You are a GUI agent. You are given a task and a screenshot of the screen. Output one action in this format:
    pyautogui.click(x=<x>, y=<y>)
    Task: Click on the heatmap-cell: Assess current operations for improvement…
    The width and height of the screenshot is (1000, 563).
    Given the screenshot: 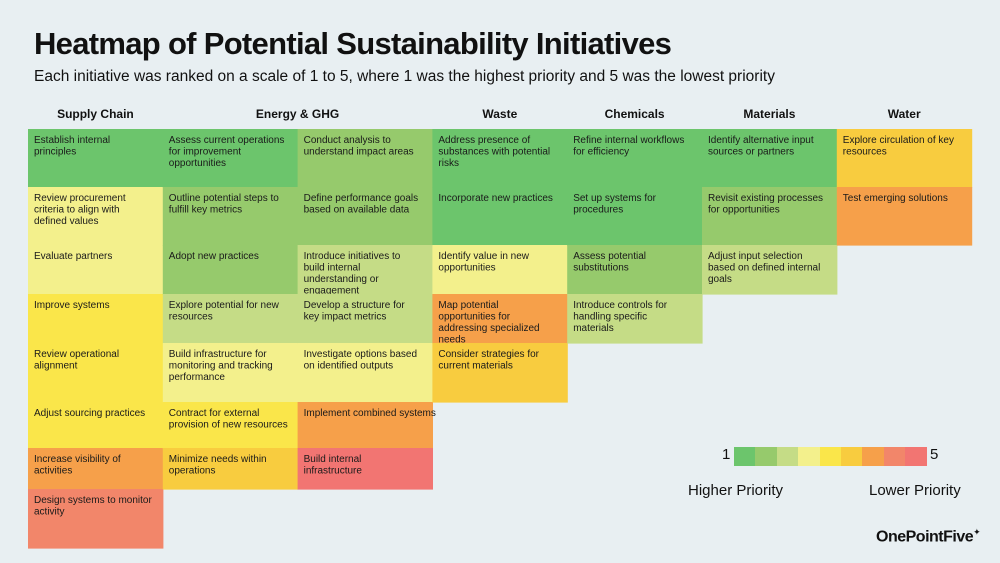 What is the action you would take?
    pyautogui.click(x=230, y=158)
    